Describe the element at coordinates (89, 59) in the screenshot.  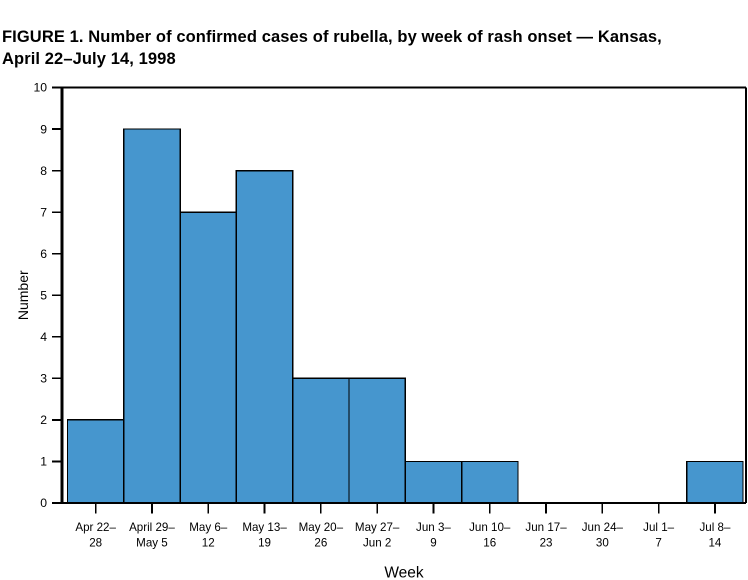
I see `figure-title-line2: April 22–July 14, 1998` at that location.